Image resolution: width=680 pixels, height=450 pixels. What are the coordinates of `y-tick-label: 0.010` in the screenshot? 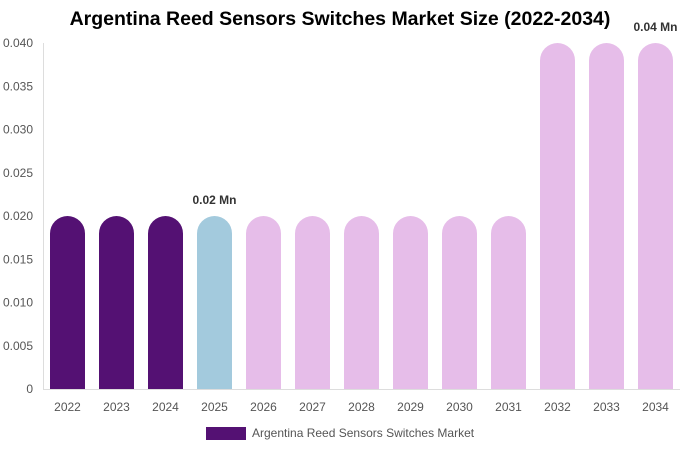 It's located at (18, 303).